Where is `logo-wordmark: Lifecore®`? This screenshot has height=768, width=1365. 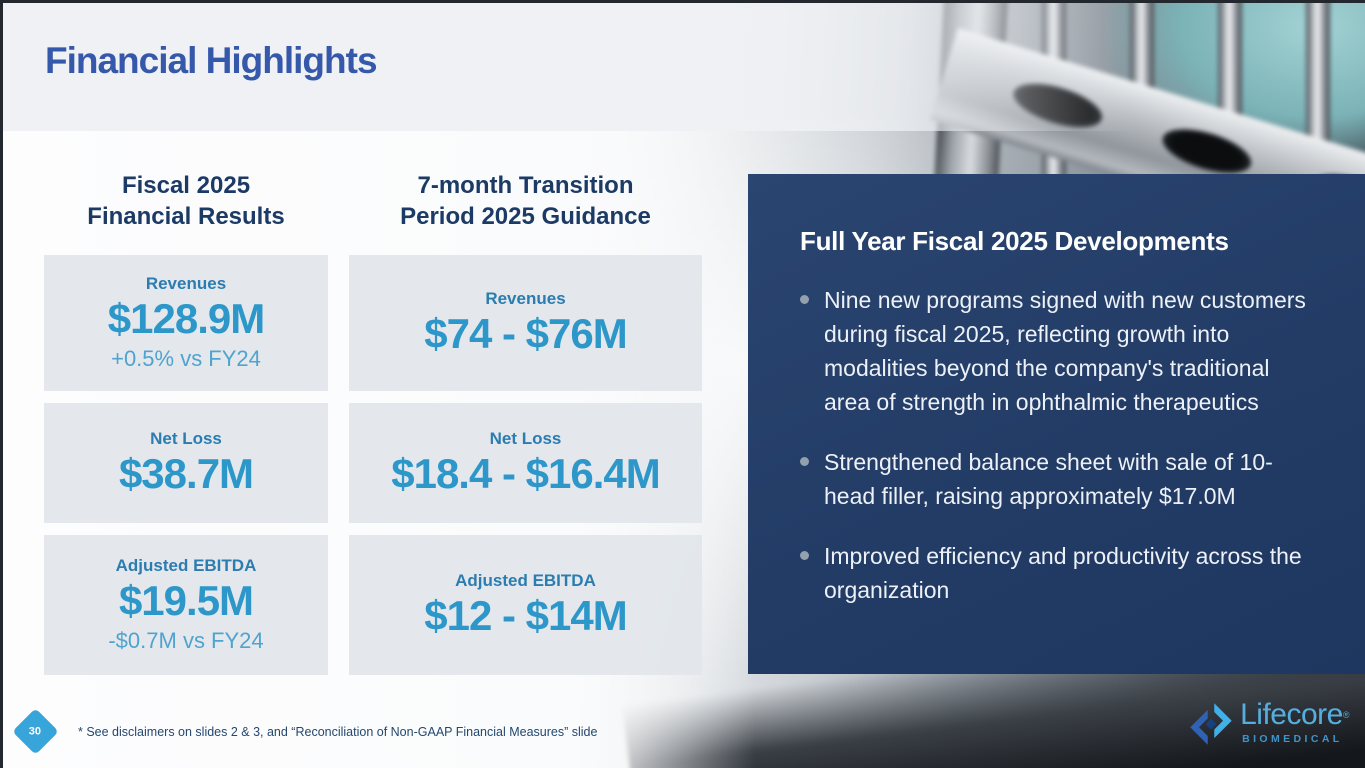 logo-wordmark: Lifecore® is located at coordinates (1295, 714).